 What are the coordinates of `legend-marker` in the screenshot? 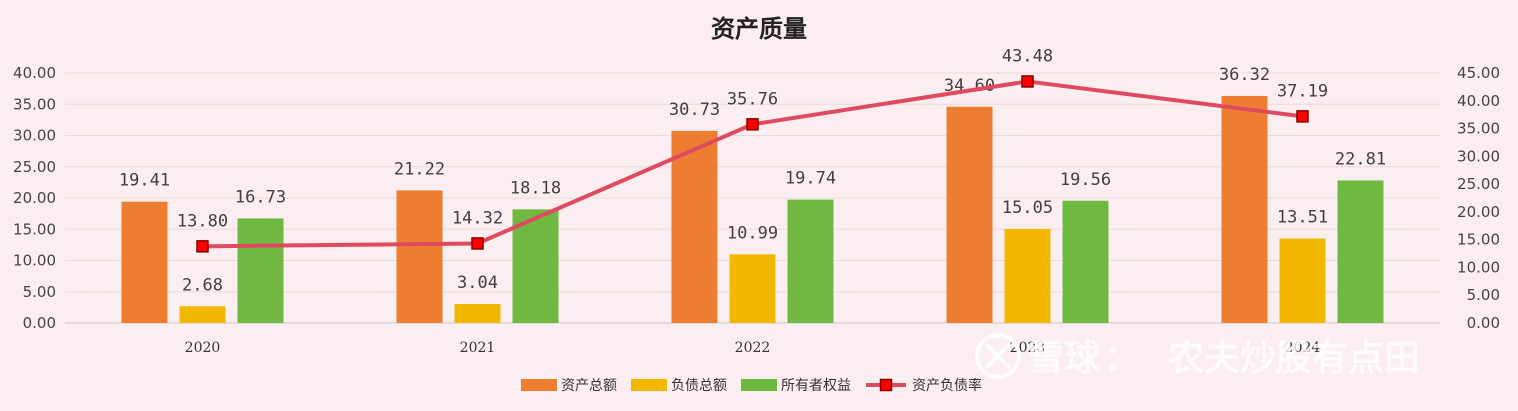 It's located at (886, 385).